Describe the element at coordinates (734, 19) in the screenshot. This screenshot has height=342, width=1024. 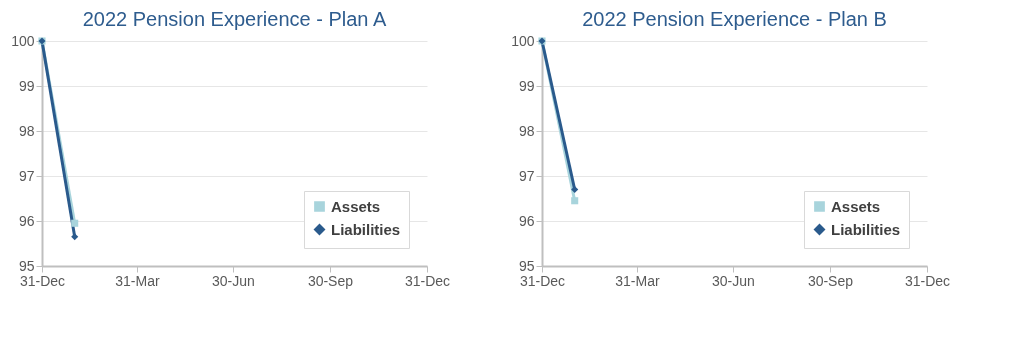
I see `chart-title: 2022 Pension Experience - Plan B` at that location.